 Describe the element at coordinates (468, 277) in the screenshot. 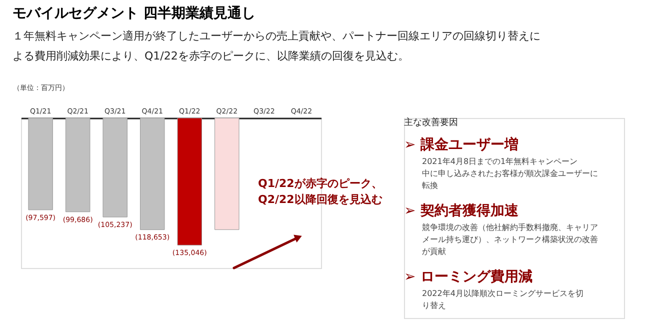

I see `text: ➢ ローミング費用減` at that location.